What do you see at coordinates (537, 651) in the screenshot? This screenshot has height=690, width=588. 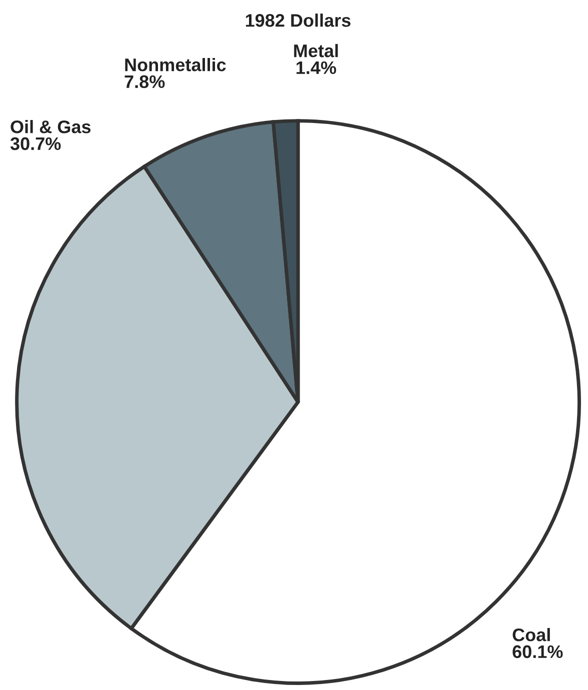 I see `data-label: 60.1%` at bounding box center [537, 651].